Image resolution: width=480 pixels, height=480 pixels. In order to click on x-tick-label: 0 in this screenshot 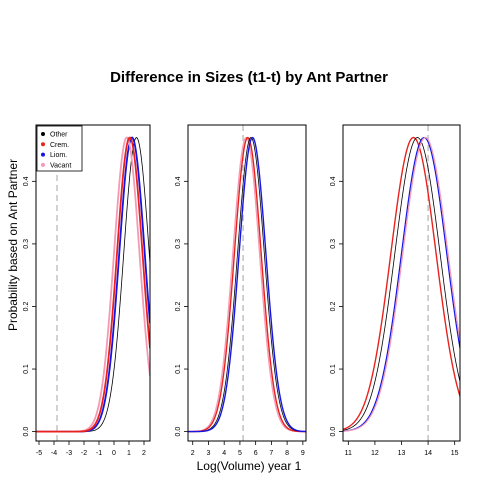, I will do `click(114, 453)`.